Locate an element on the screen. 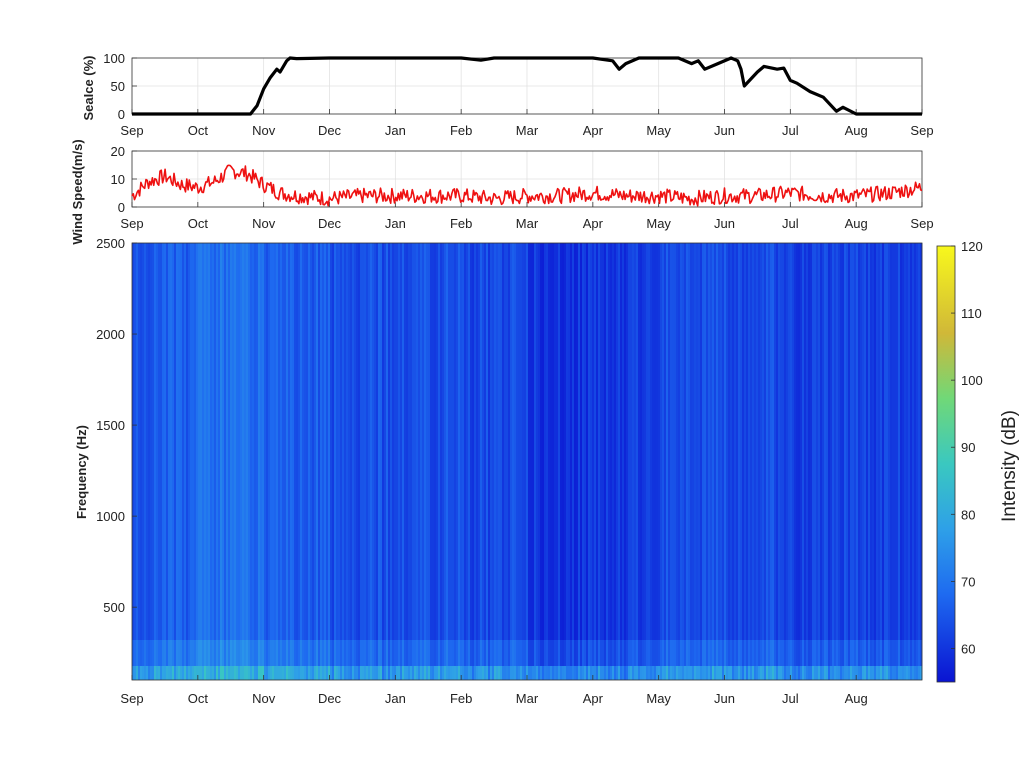 This screenshot has width=1024, height=764. spectrogram-x-tick-label: Apr is located at coordinates (593, 698).